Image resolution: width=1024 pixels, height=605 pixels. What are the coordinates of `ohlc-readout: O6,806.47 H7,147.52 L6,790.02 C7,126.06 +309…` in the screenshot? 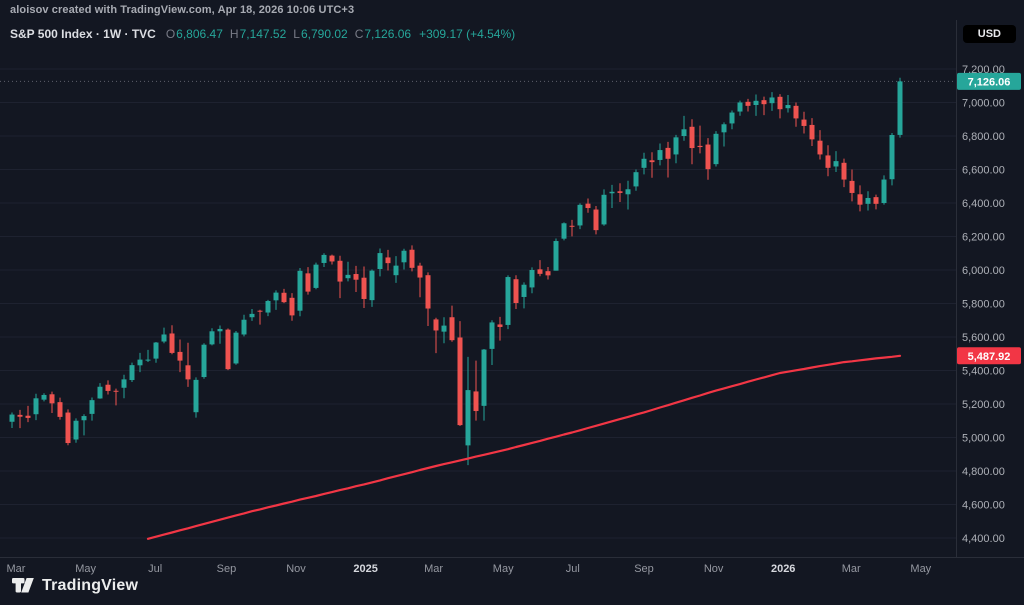 It's located at (340, 34).